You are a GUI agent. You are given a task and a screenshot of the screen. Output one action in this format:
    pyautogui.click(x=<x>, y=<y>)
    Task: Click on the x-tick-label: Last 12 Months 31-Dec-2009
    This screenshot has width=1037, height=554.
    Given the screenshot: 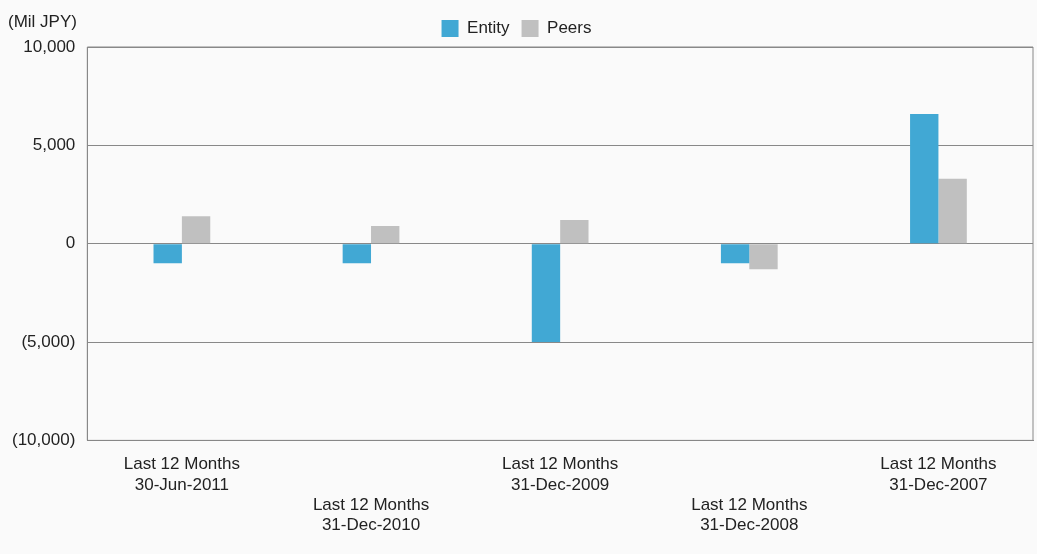 What is the action you would take?
    pyautogui.click(x=560, y=474)
    